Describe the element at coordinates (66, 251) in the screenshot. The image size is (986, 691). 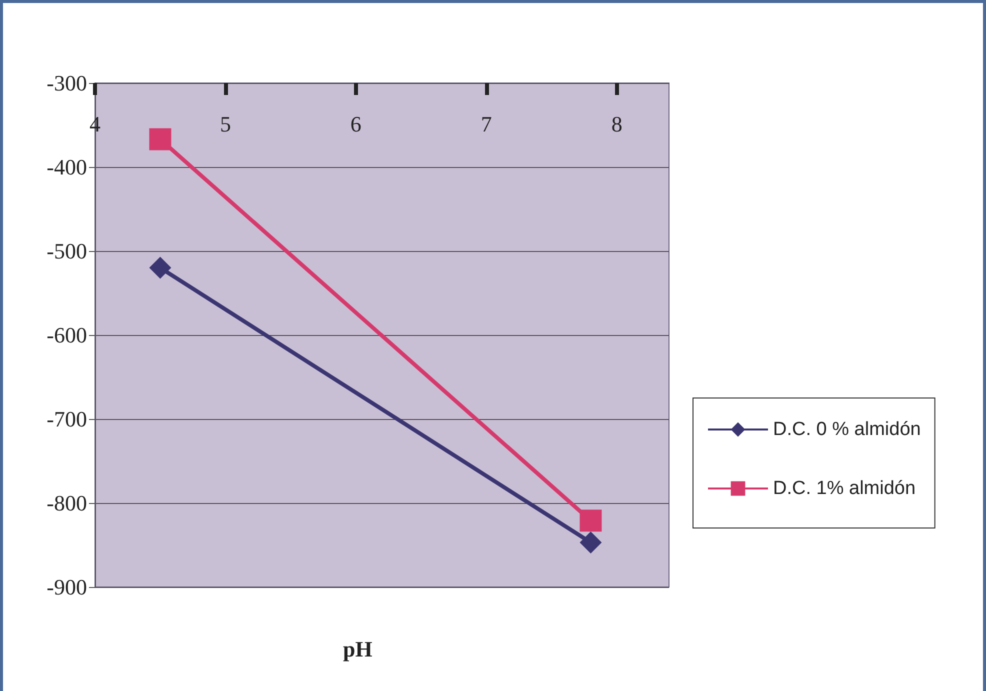
I see `y-tick-label: -500` at that location.